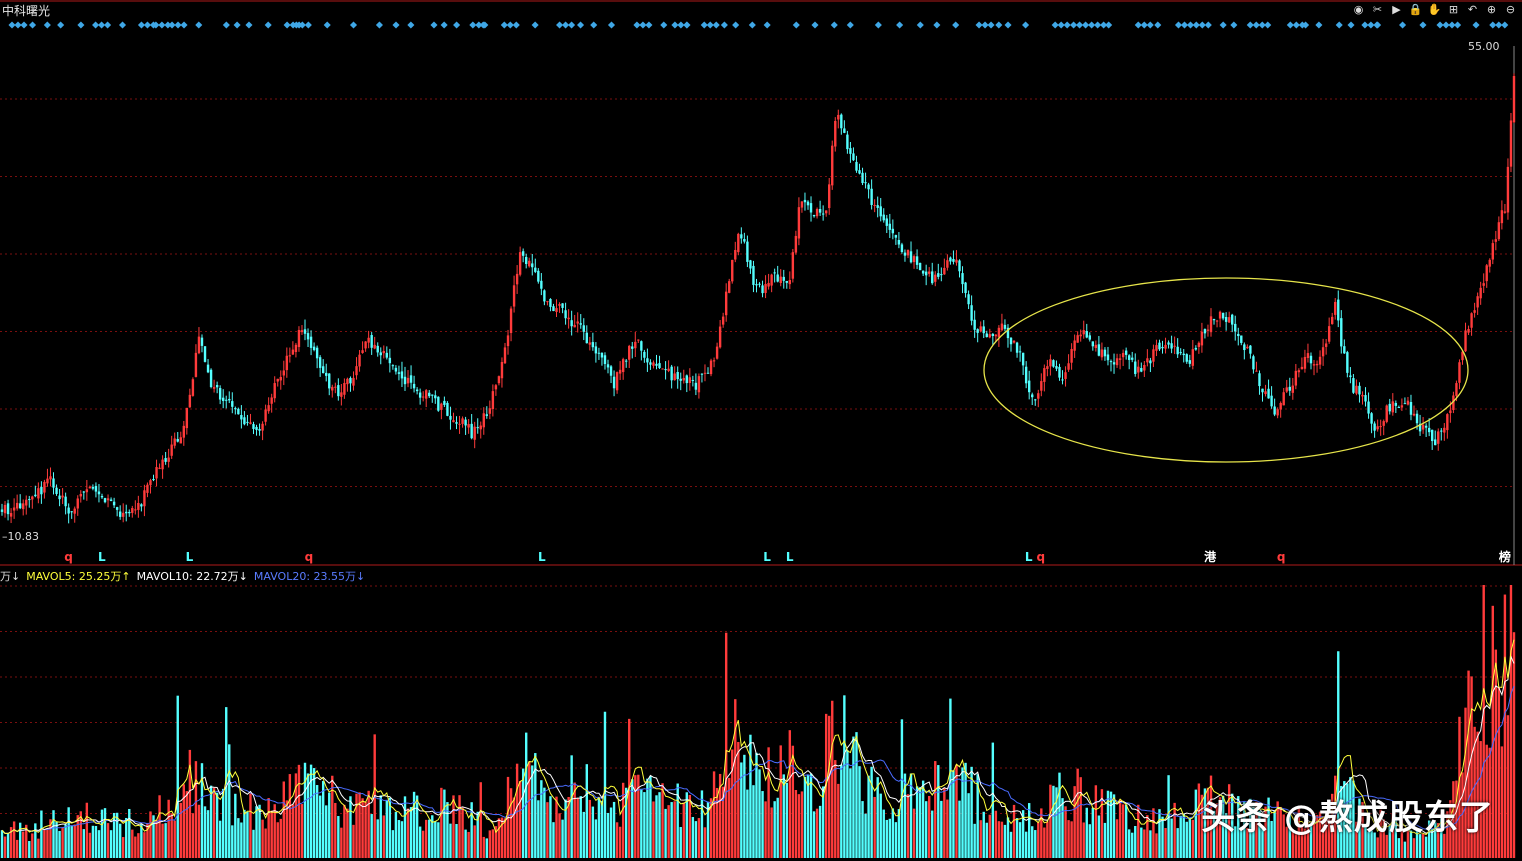 This screenshot has width=1522, height=861. What do you see at coordinates (78, 576) in the screenshot?
I see `mavol5-label: MAVOL5: 25.25万↑` at bounding box center [78, 576].